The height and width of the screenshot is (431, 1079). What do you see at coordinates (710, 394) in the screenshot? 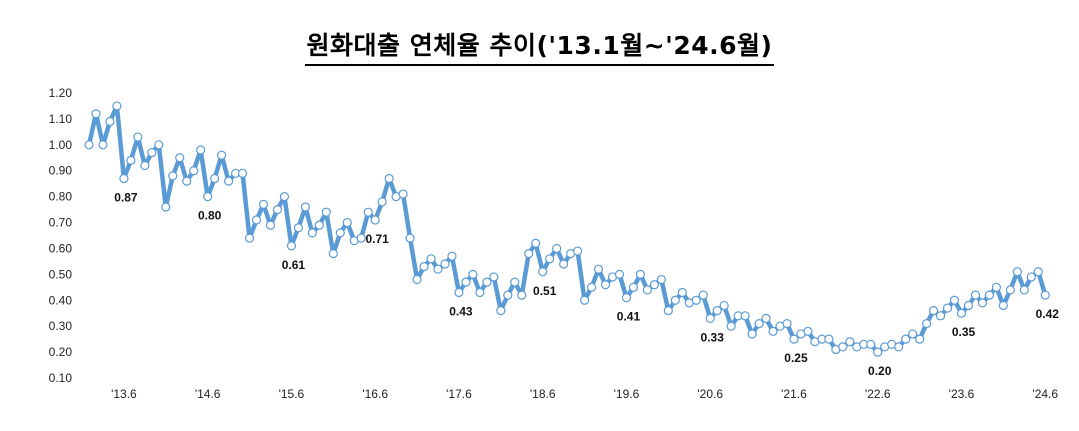
I see `x-tick-label: '20.6` at bounding box center [710, 394].